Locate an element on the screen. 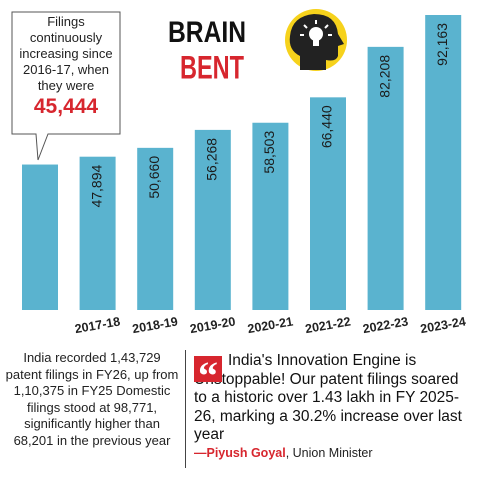  value-label: 82,208 is located at coordinates (384, 76).